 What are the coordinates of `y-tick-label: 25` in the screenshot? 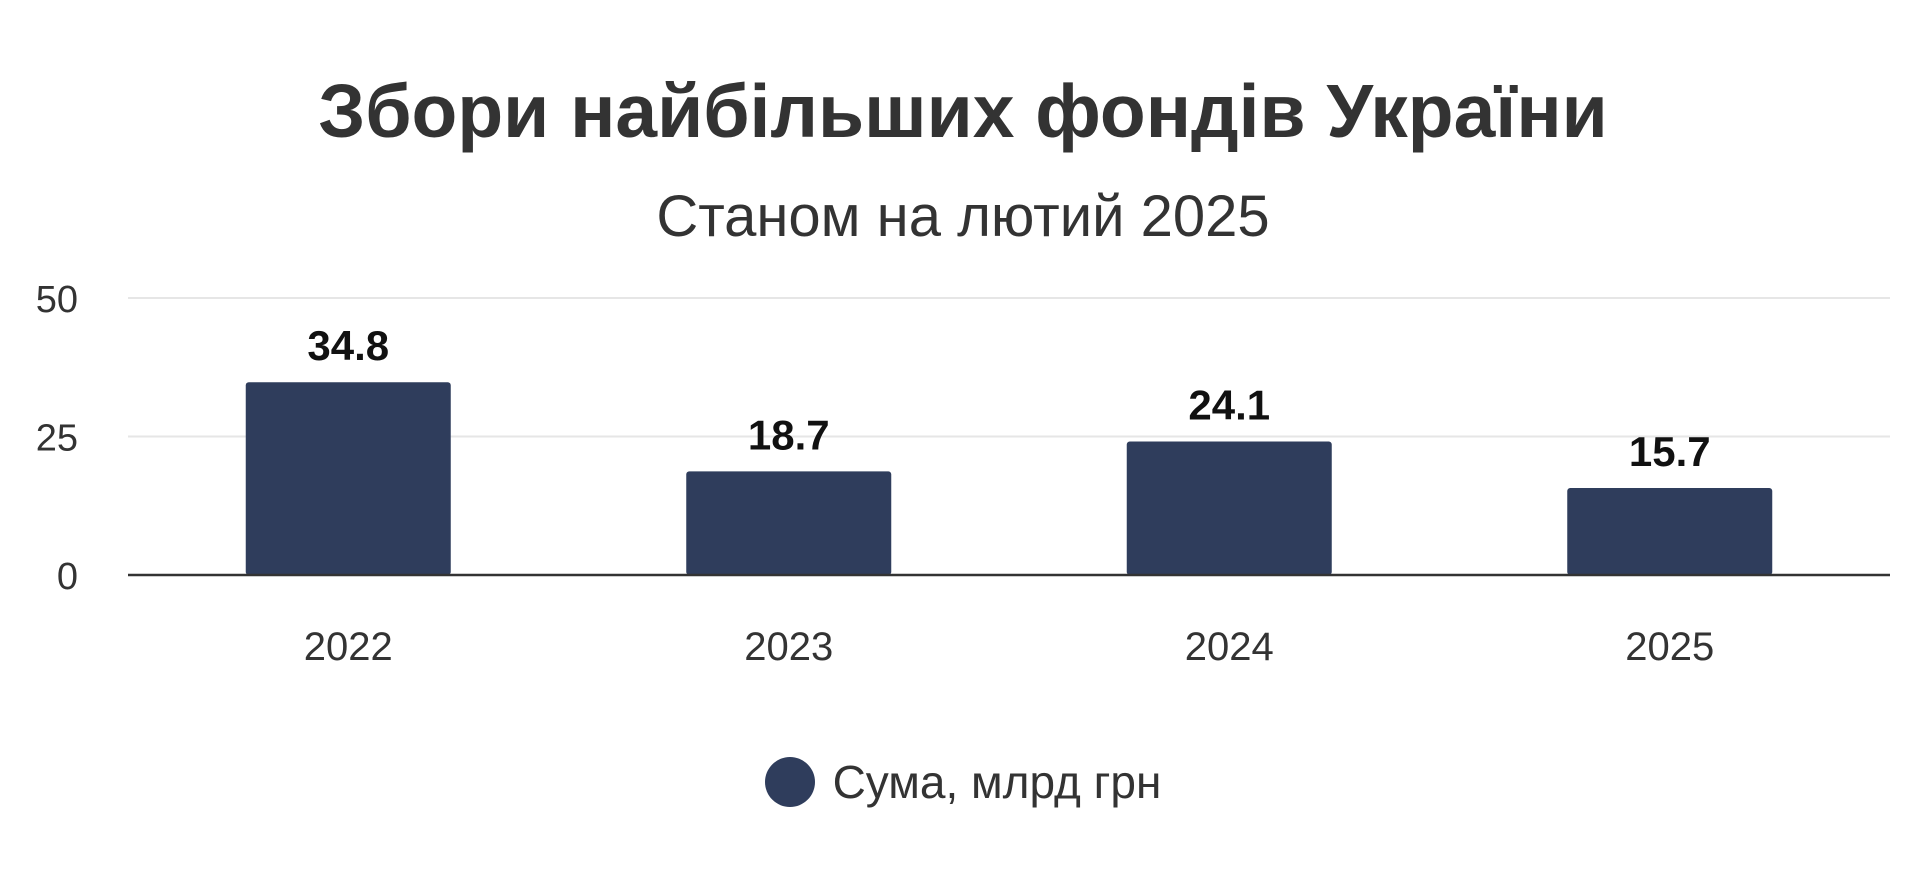 It's located at (57, 439).